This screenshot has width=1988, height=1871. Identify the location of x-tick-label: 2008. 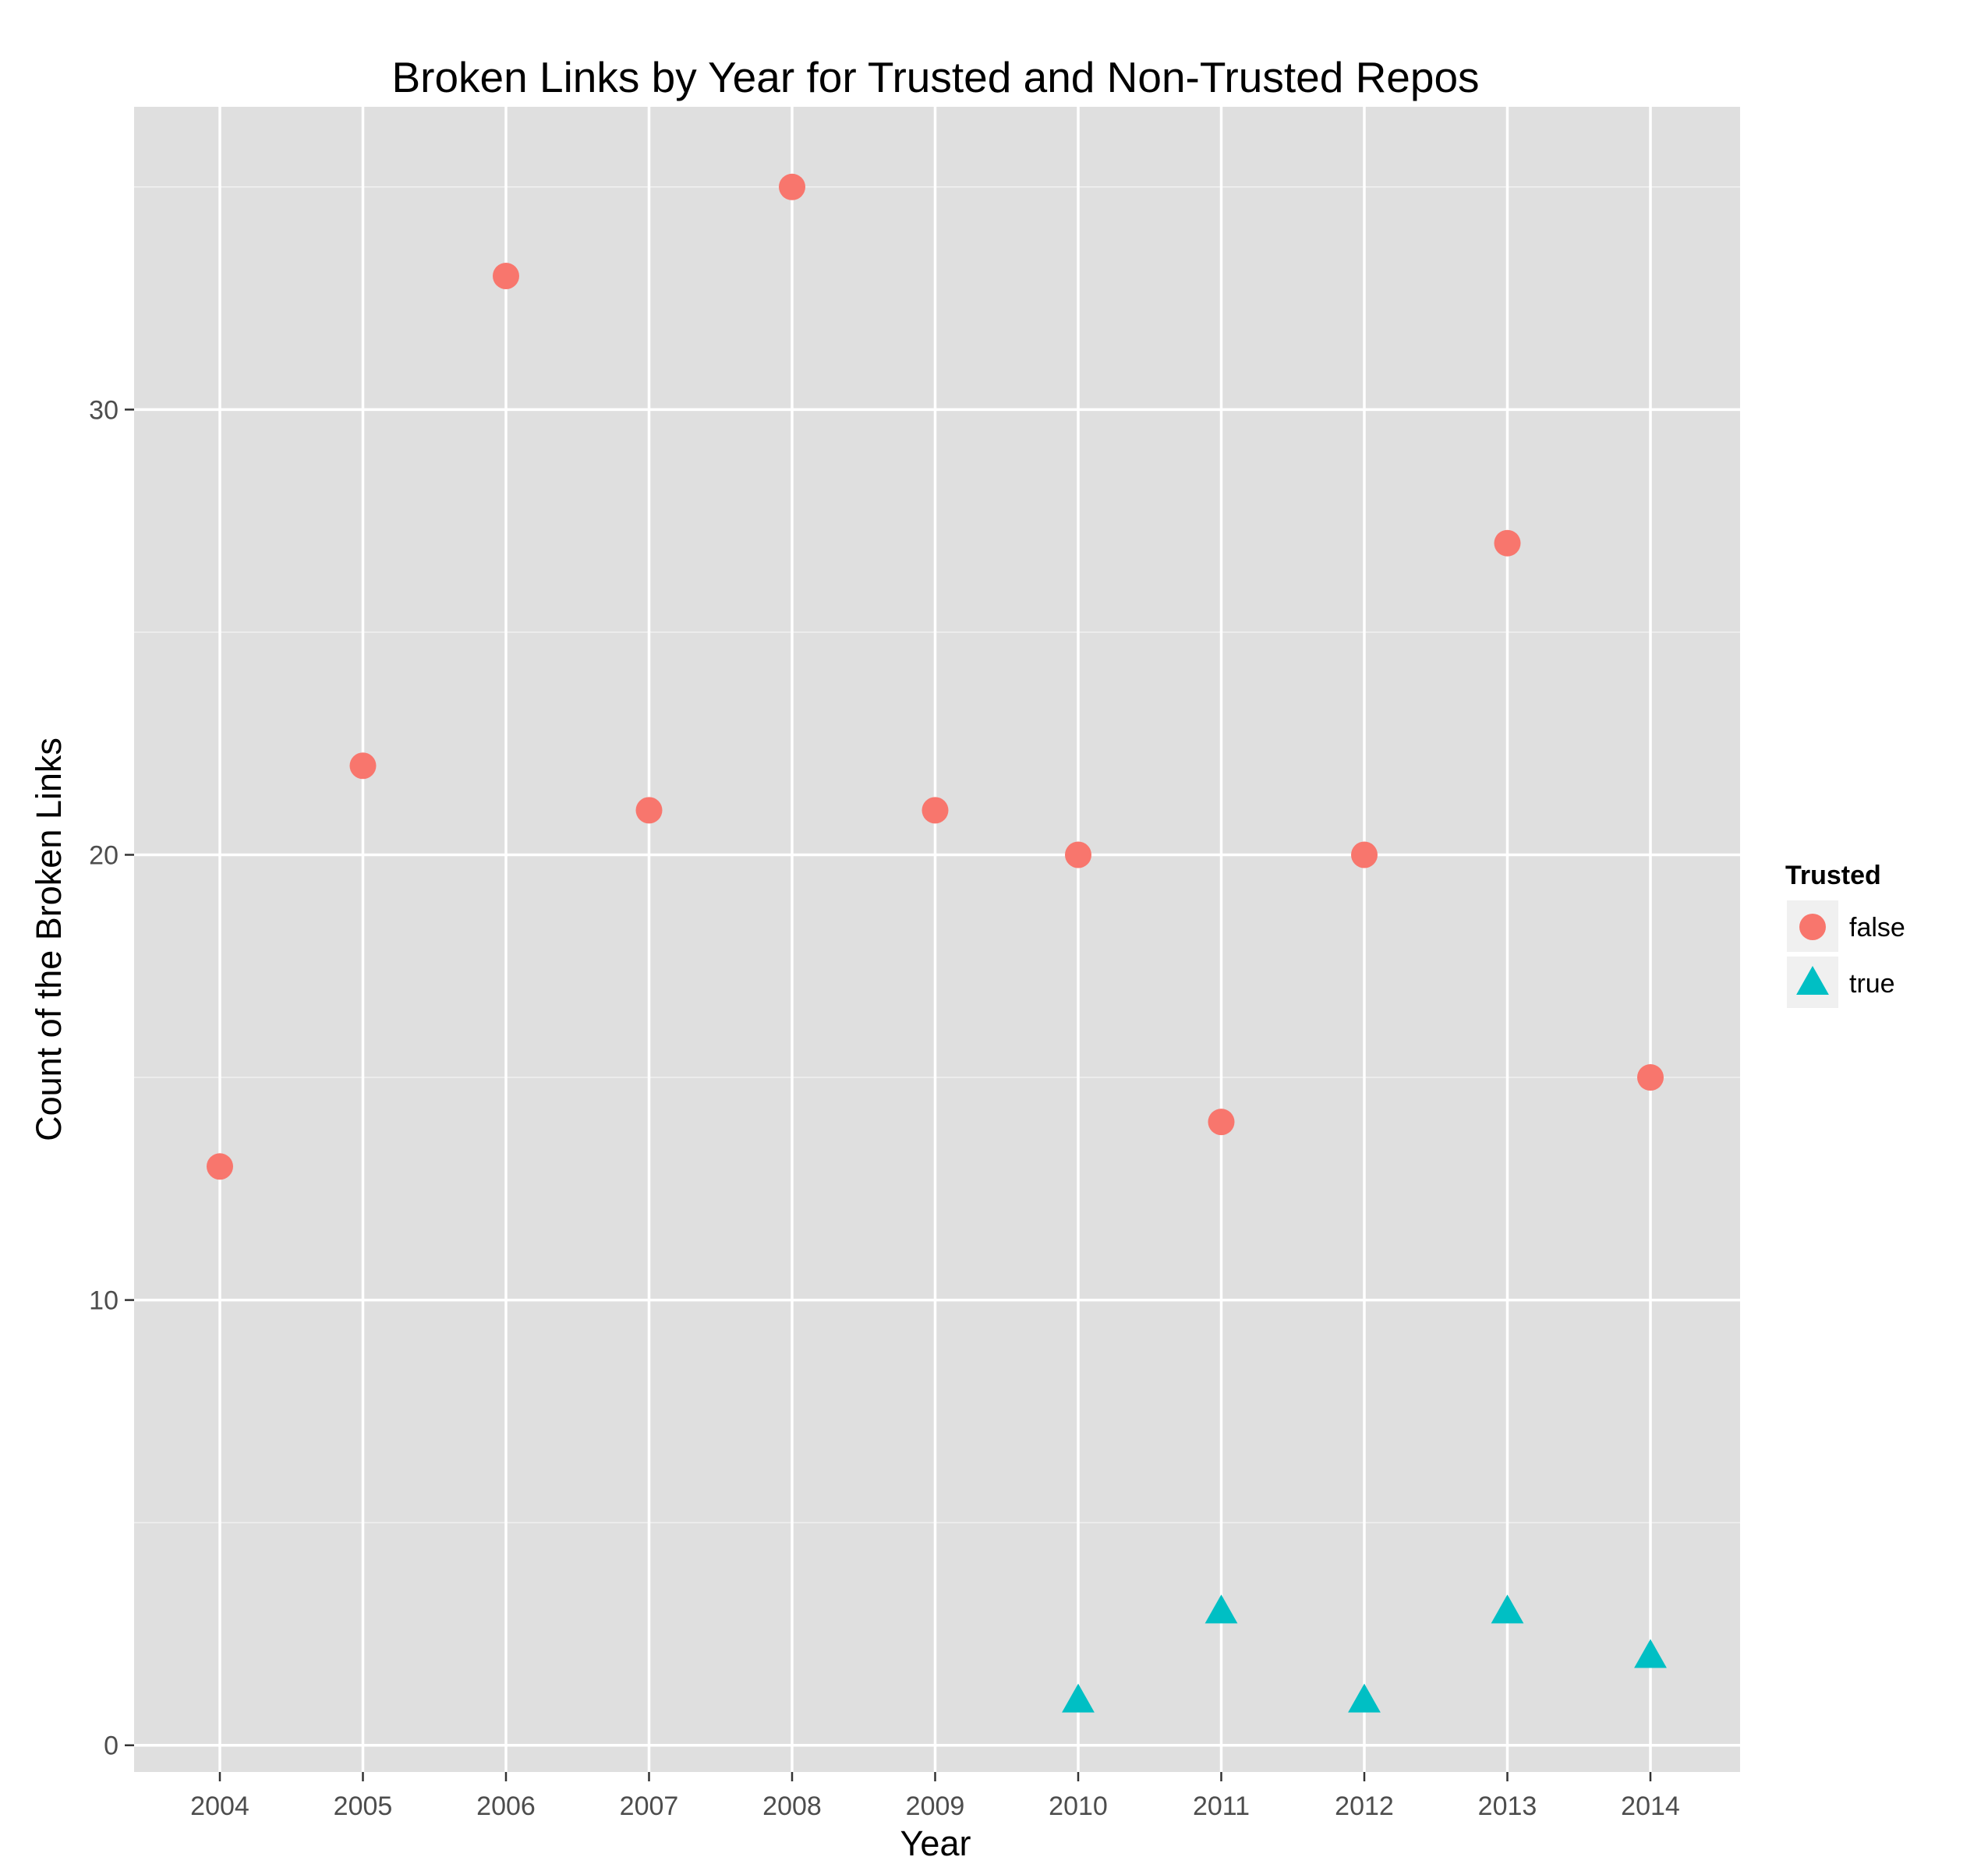
(792, 1806).